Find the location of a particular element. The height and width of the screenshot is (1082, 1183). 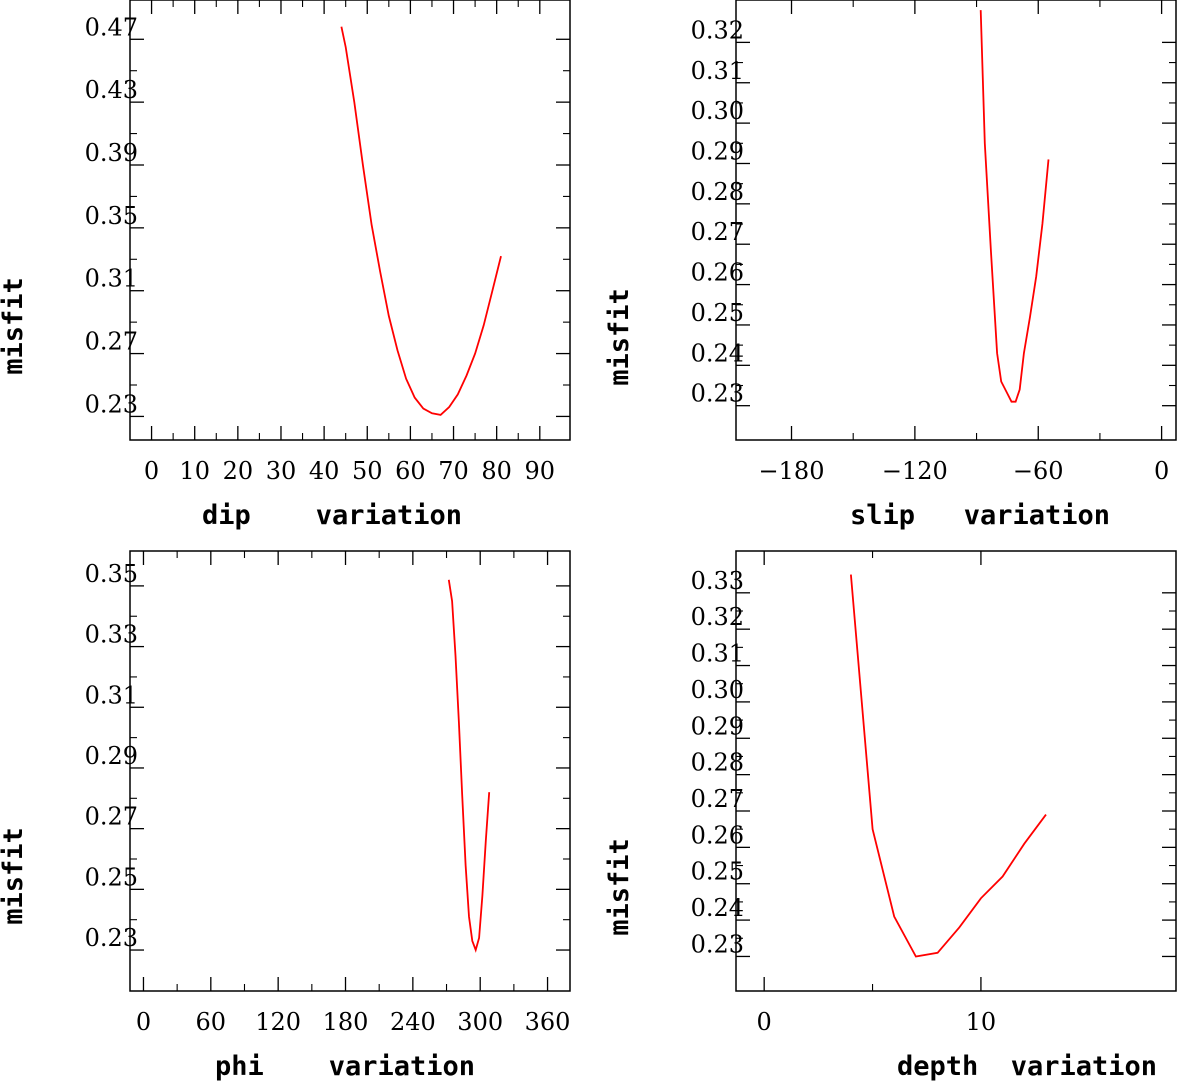

x-tick-label: 300 is located at coordinates (480, 1022).